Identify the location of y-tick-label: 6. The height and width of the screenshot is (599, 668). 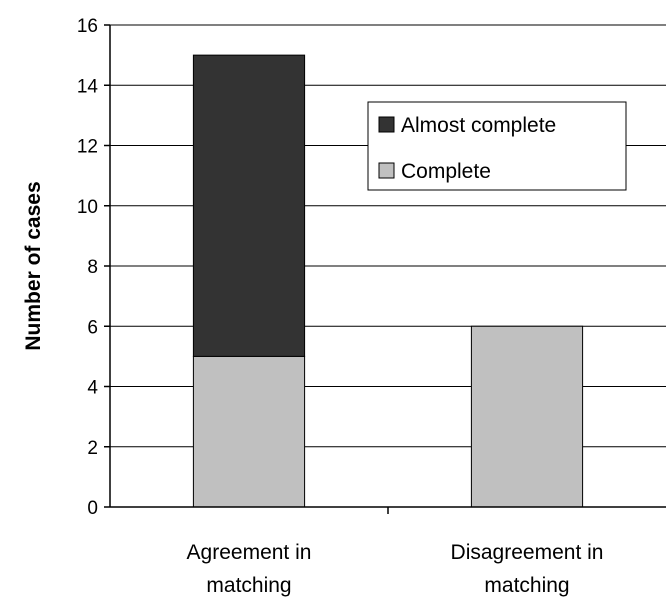
(92, 327).